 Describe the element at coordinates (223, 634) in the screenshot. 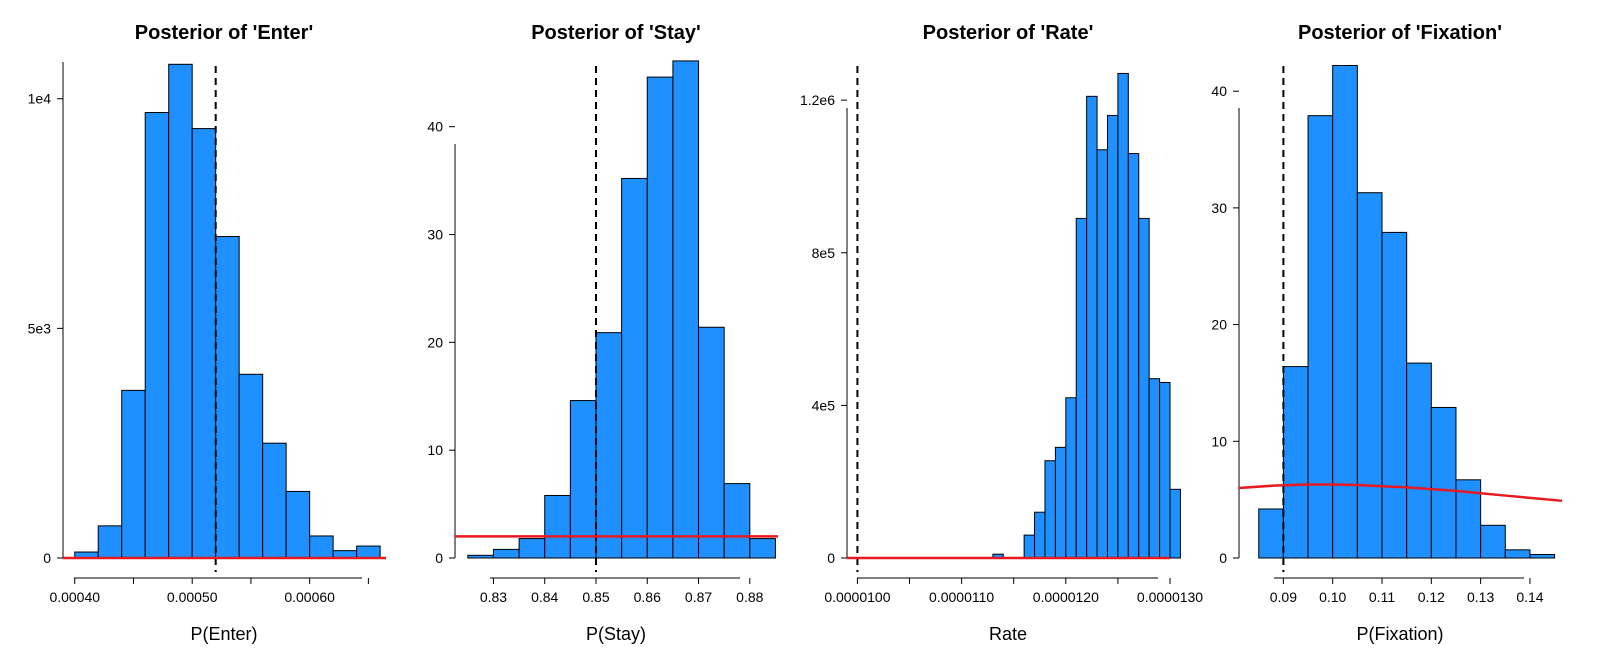

I see `x-axis-label: P(Enter)` at that location.